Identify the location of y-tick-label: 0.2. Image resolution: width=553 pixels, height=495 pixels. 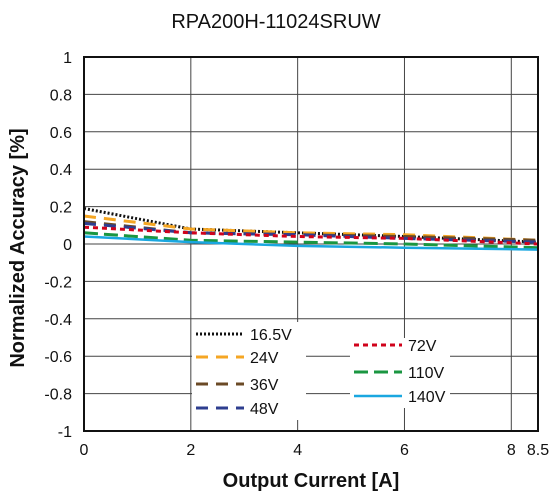
(61, 208).